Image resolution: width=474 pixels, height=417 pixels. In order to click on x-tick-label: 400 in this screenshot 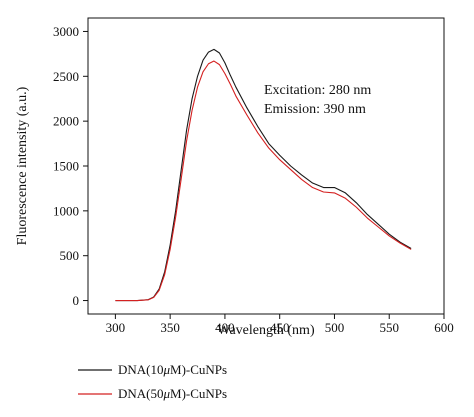, I will do `click(225, 327)`.